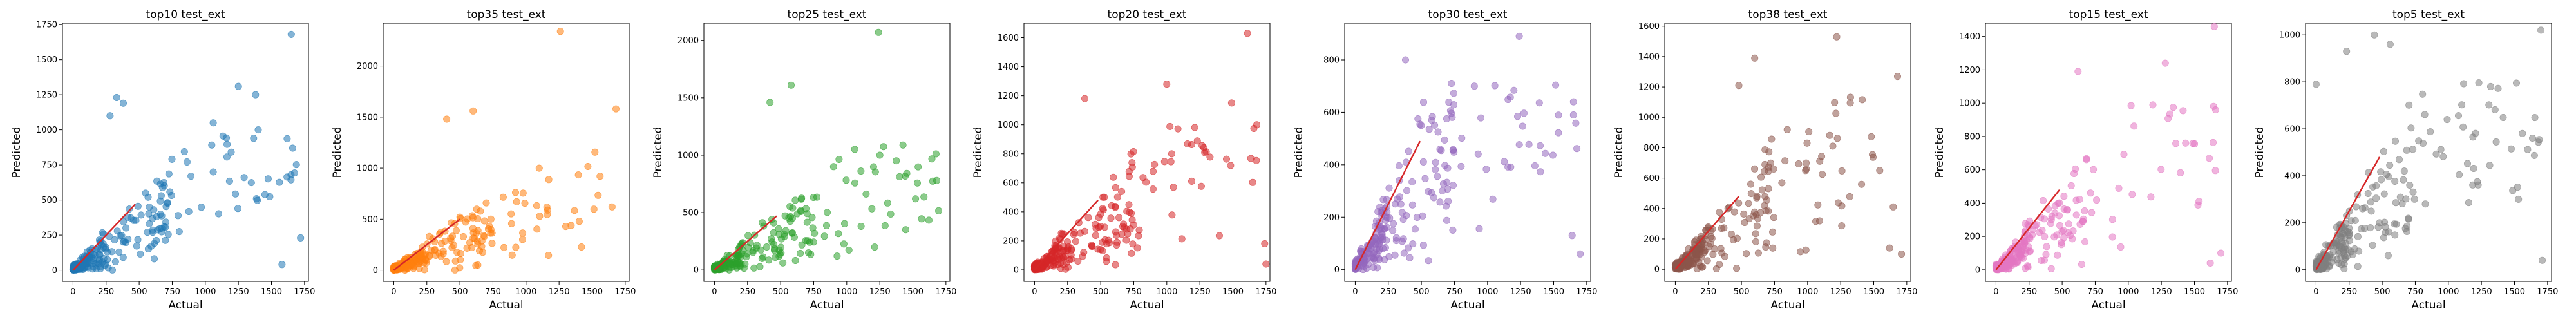  What do you see at coordinates (1008, 67) in the screenshot?
I see `y-tick-label: 1400` at bounding box center [1008, 67].